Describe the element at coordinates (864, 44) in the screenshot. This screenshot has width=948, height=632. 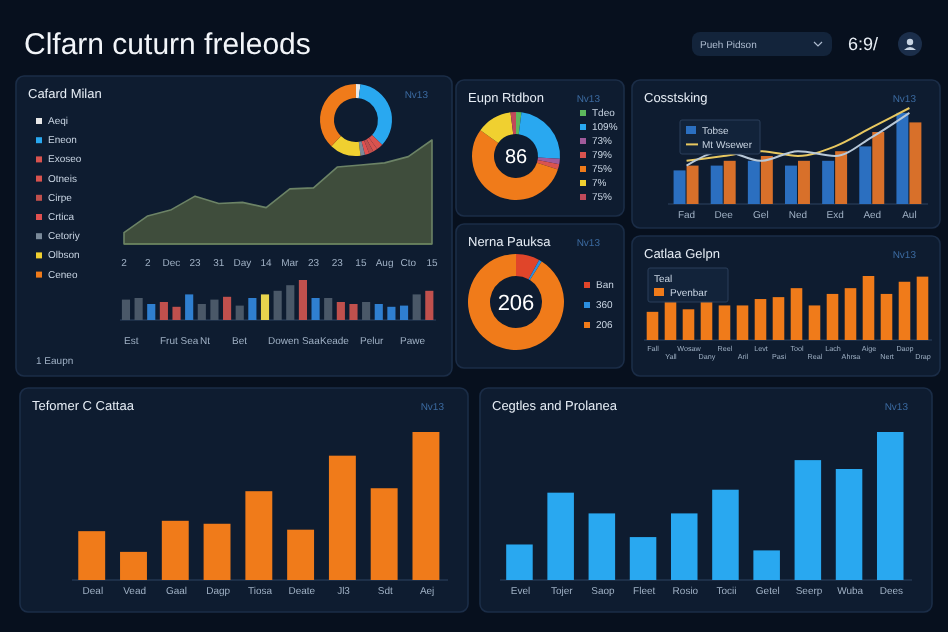
I see `text: 6:9/` at that location.